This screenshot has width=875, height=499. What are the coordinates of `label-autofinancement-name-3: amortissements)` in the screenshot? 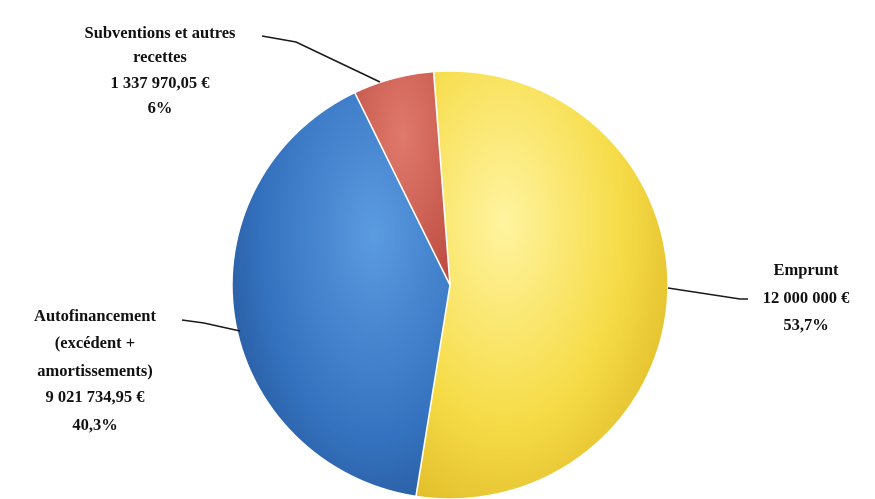 It's located at (94, 370).